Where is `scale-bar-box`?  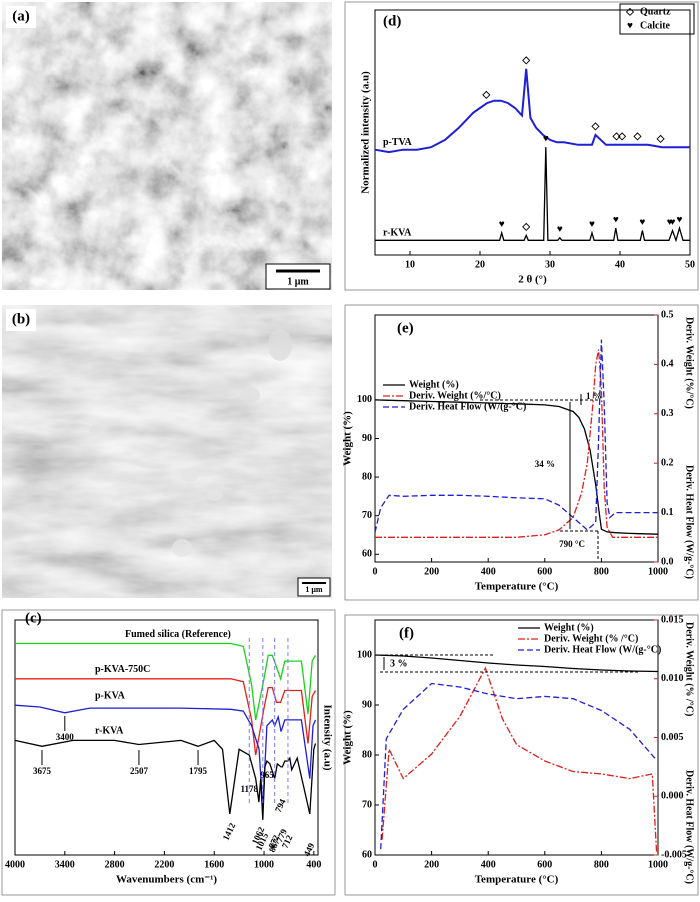
scale-bar-box is located at coordinates (298, 276).